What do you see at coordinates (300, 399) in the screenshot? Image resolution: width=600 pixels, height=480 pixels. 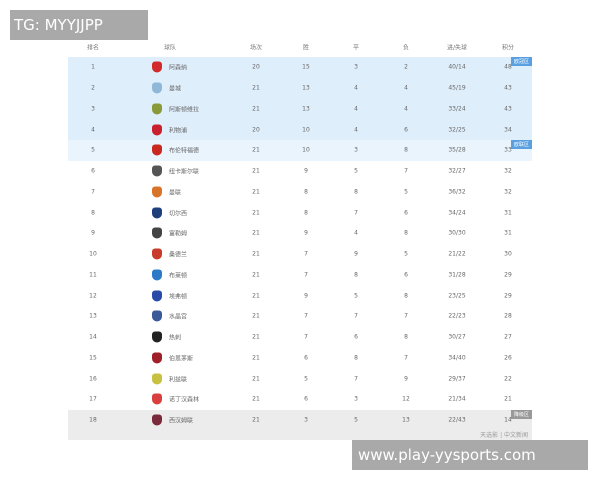 I see `table-row: 17 21 6 3 12 21/34 21 诺丁汉森林` at bounding box center [300, 399].